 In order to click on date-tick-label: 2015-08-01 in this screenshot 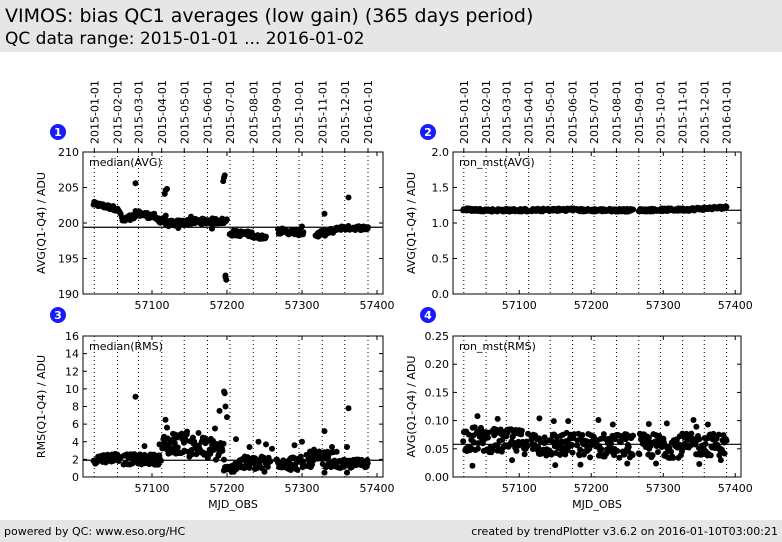, I will do `click(253, 112)`.